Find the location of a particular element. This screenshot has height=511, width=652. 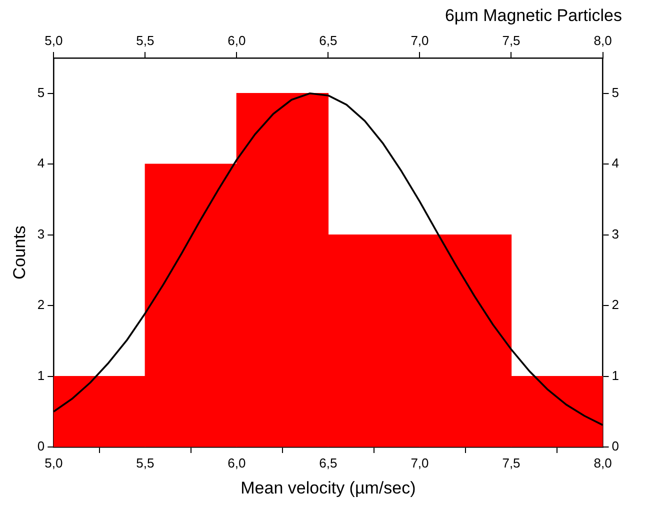

y2-tick-label: 3 is located at coordinates (616, 234).